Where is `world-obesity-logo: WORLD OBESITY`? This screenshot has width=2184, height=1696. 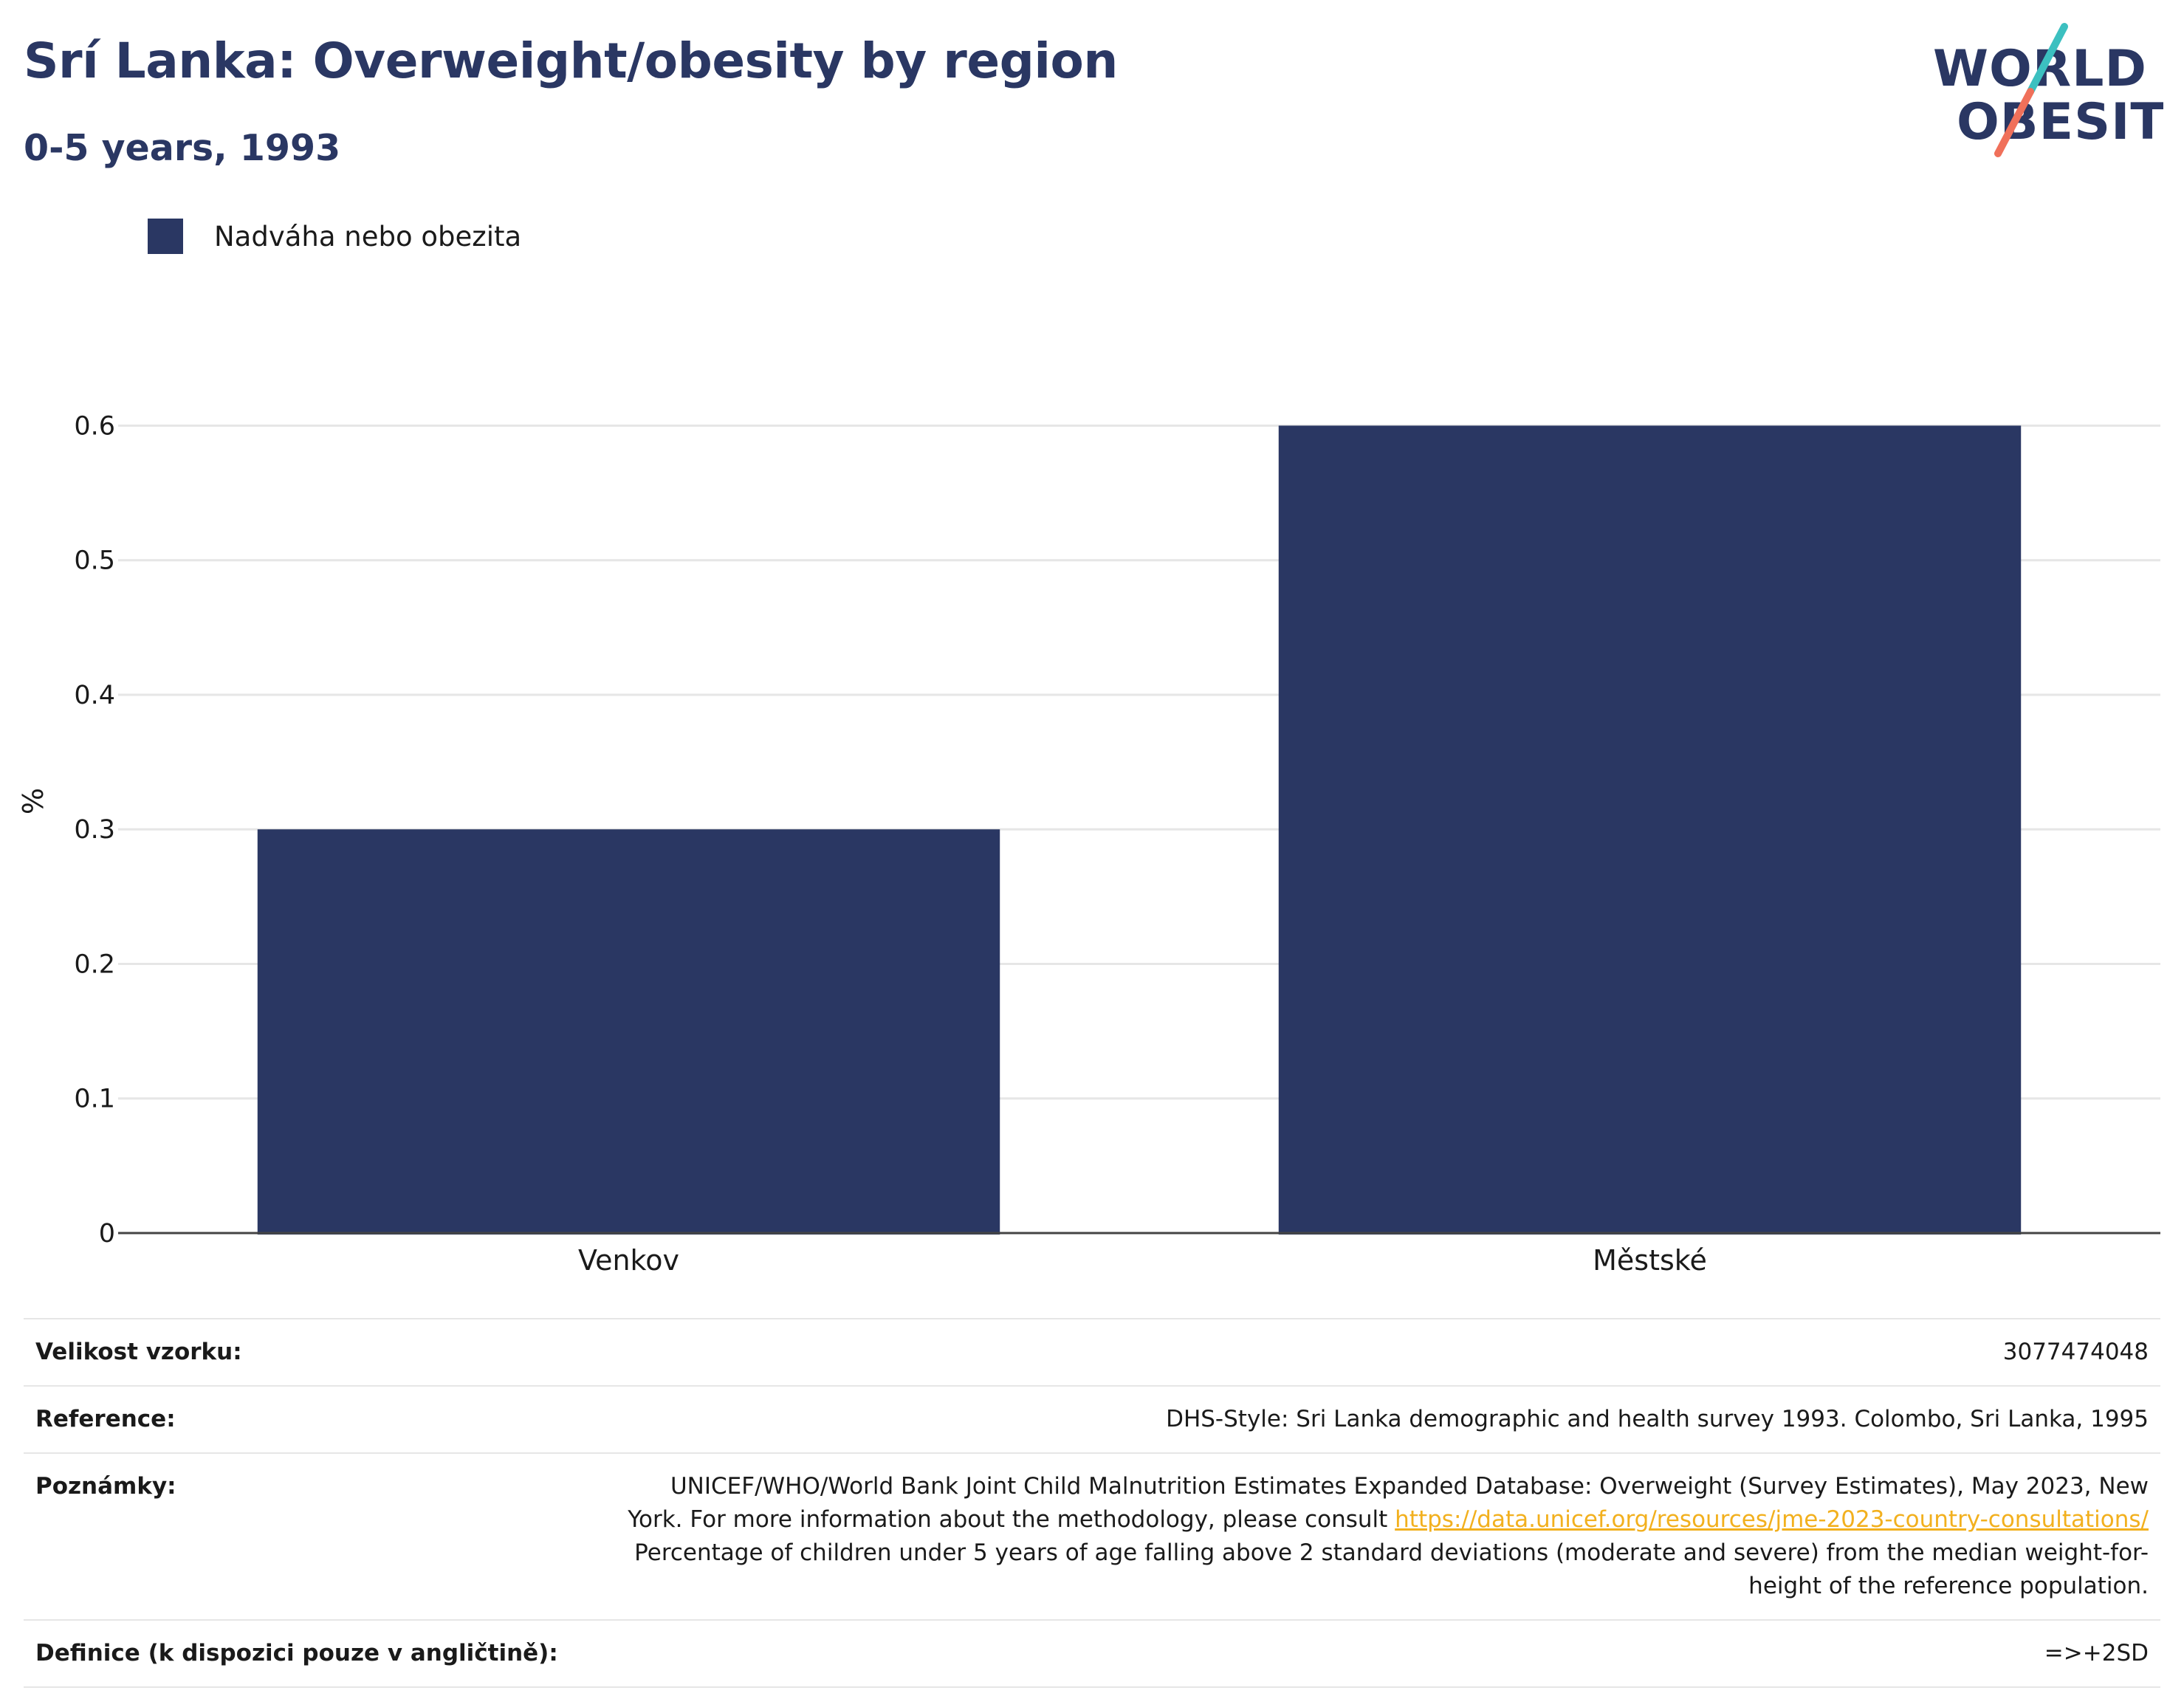 world-obesity-logo: WORLD OBESITY is located at coordinates (2048, 90).